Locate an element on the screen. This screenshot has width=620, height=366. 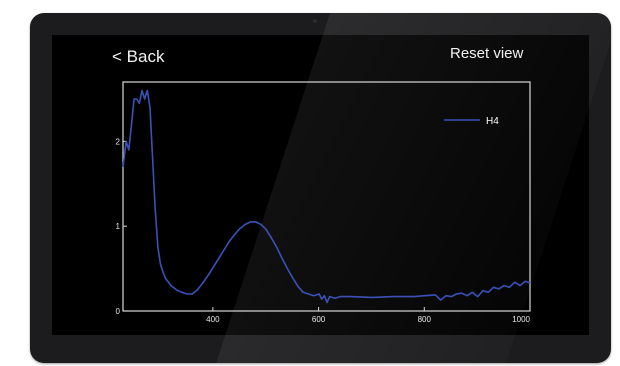
x-tick-label: 400 is located at coordinates (213, 319).